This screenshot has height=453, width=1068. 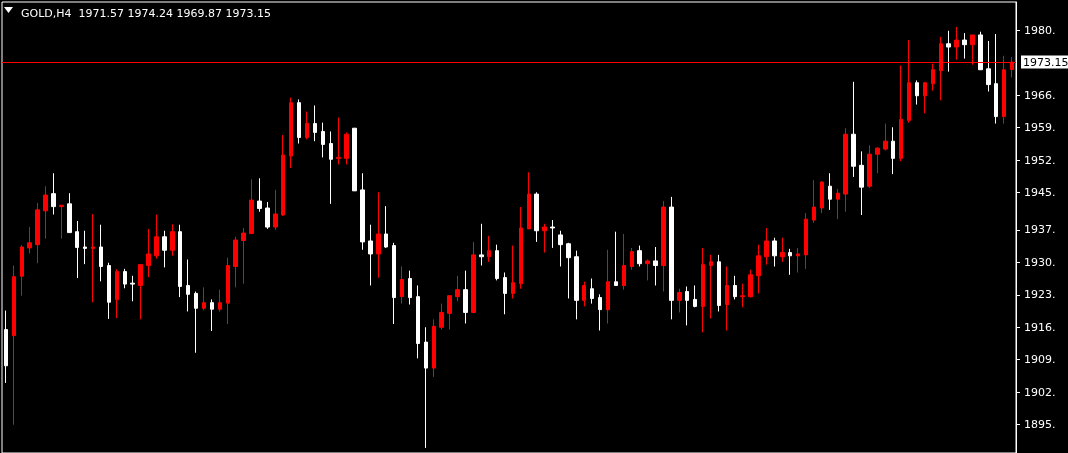 I want to click on y-tick-label: 1952., so click(x=1040, y=160).